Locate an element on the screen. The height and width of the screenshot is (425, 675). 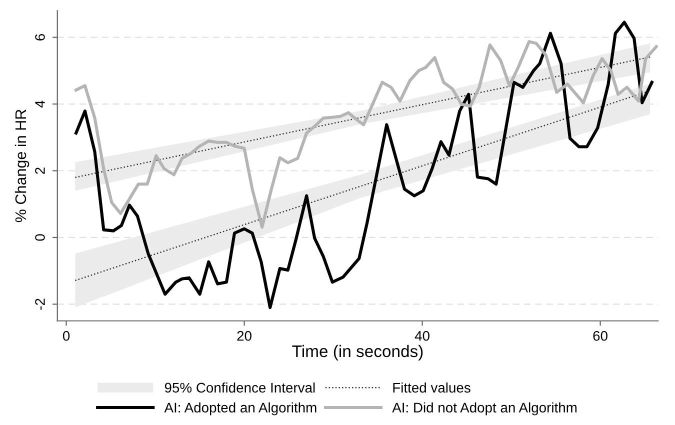
y-tick-label: 2 is located at coordinates (40, 171).